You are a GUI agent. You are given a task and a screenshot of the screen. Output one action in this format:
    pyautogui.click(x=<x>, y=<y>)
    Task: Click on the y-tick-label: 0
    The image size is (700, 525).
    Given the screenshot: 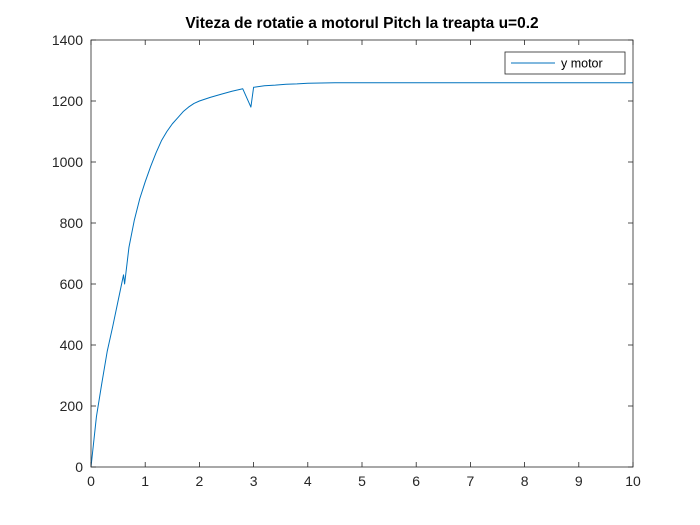 What is the action you would take?
    pyautogui.click(x=79, y=467)
    